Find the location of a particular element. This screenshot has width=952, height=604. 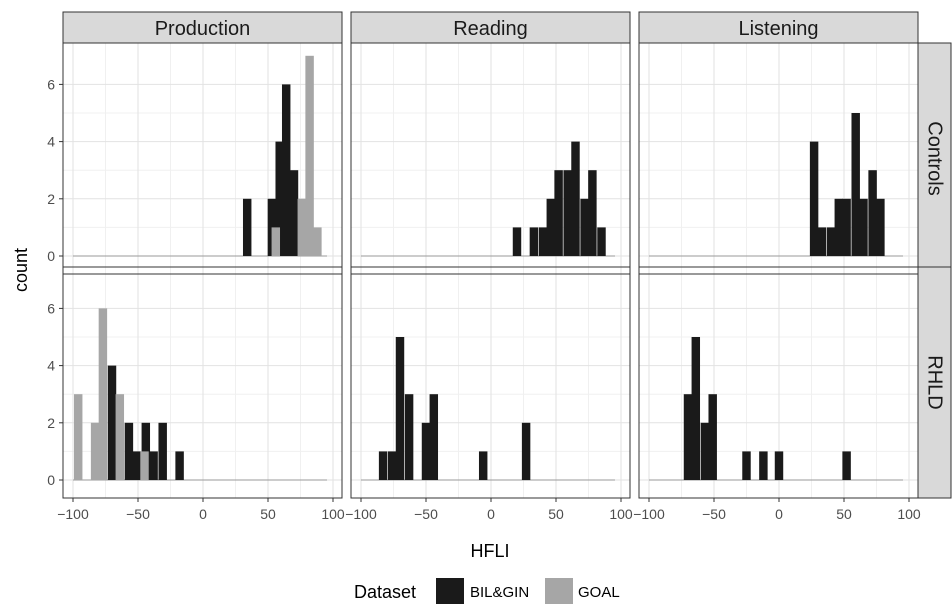

strip-col-reading is located at coordinates (490, 27).